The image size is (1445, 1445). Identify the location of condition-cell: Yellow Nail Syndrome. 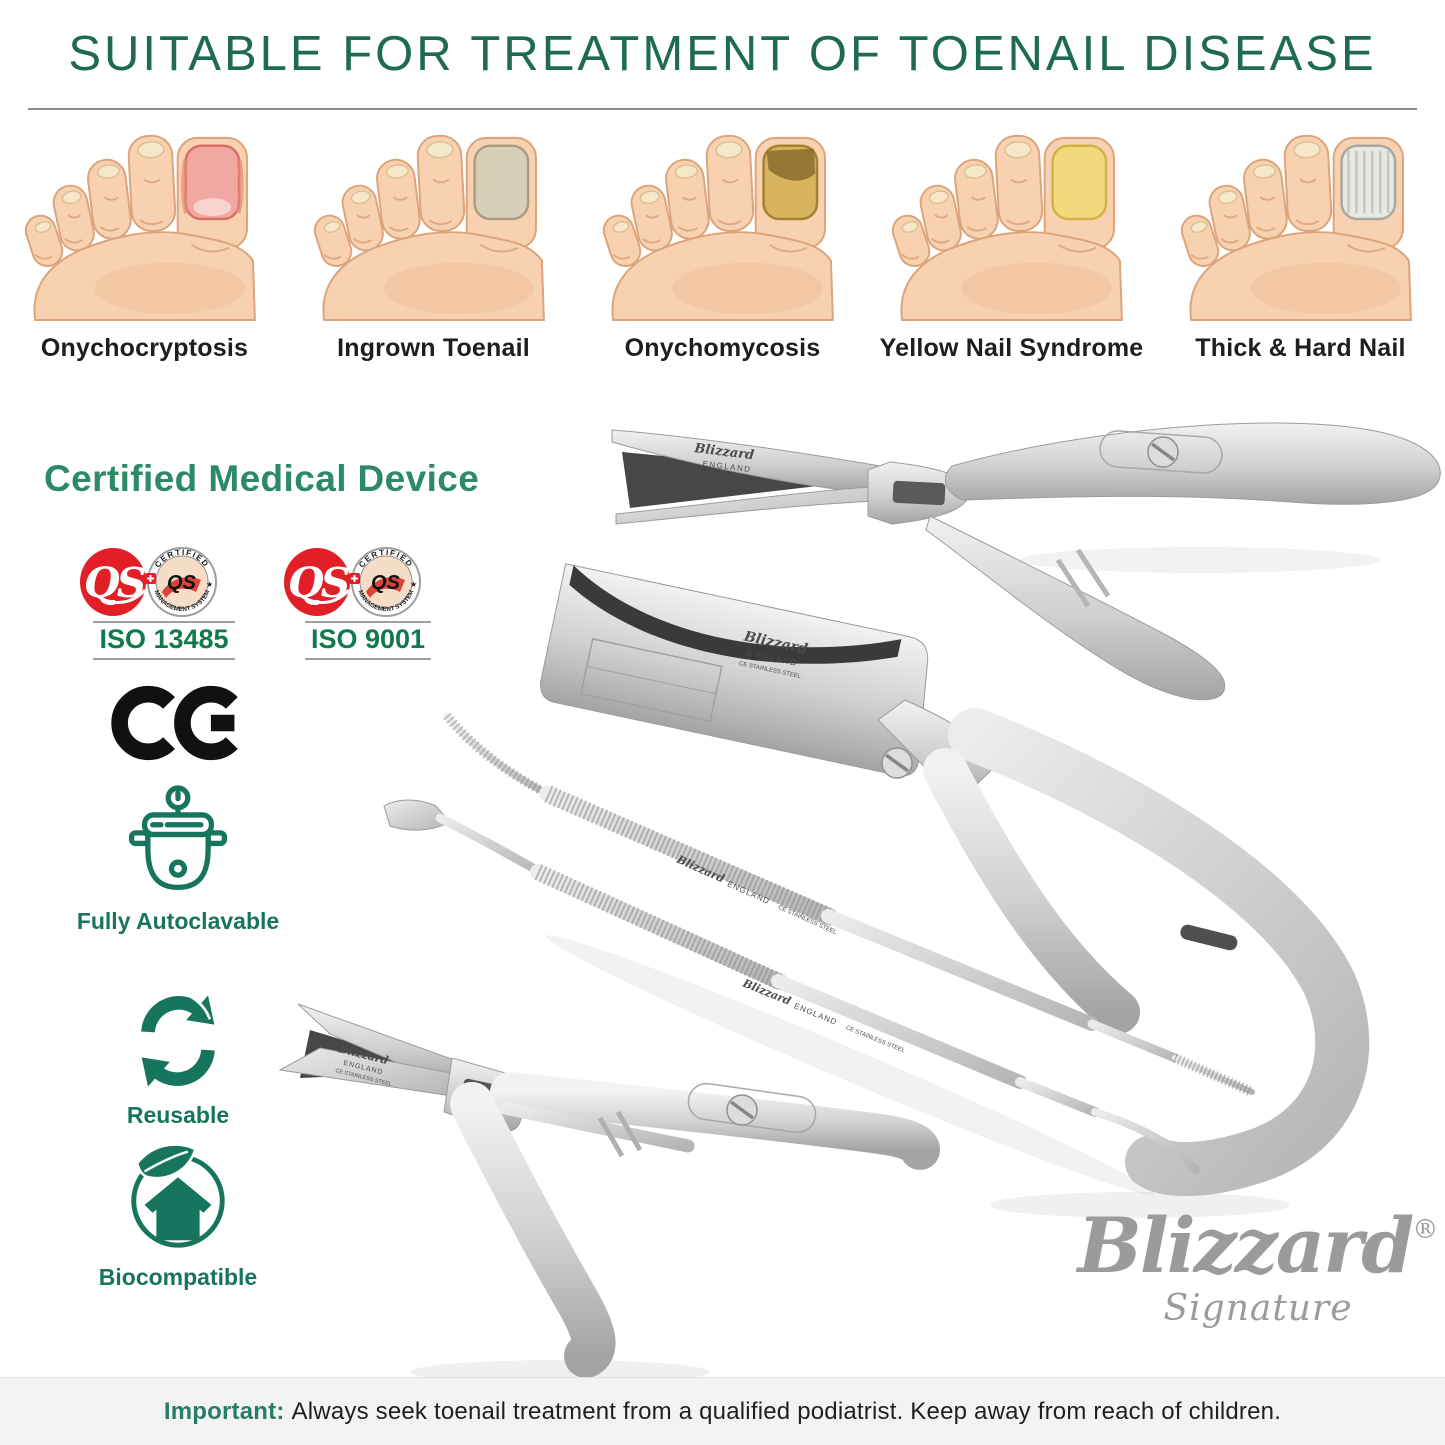
(1011, 243).